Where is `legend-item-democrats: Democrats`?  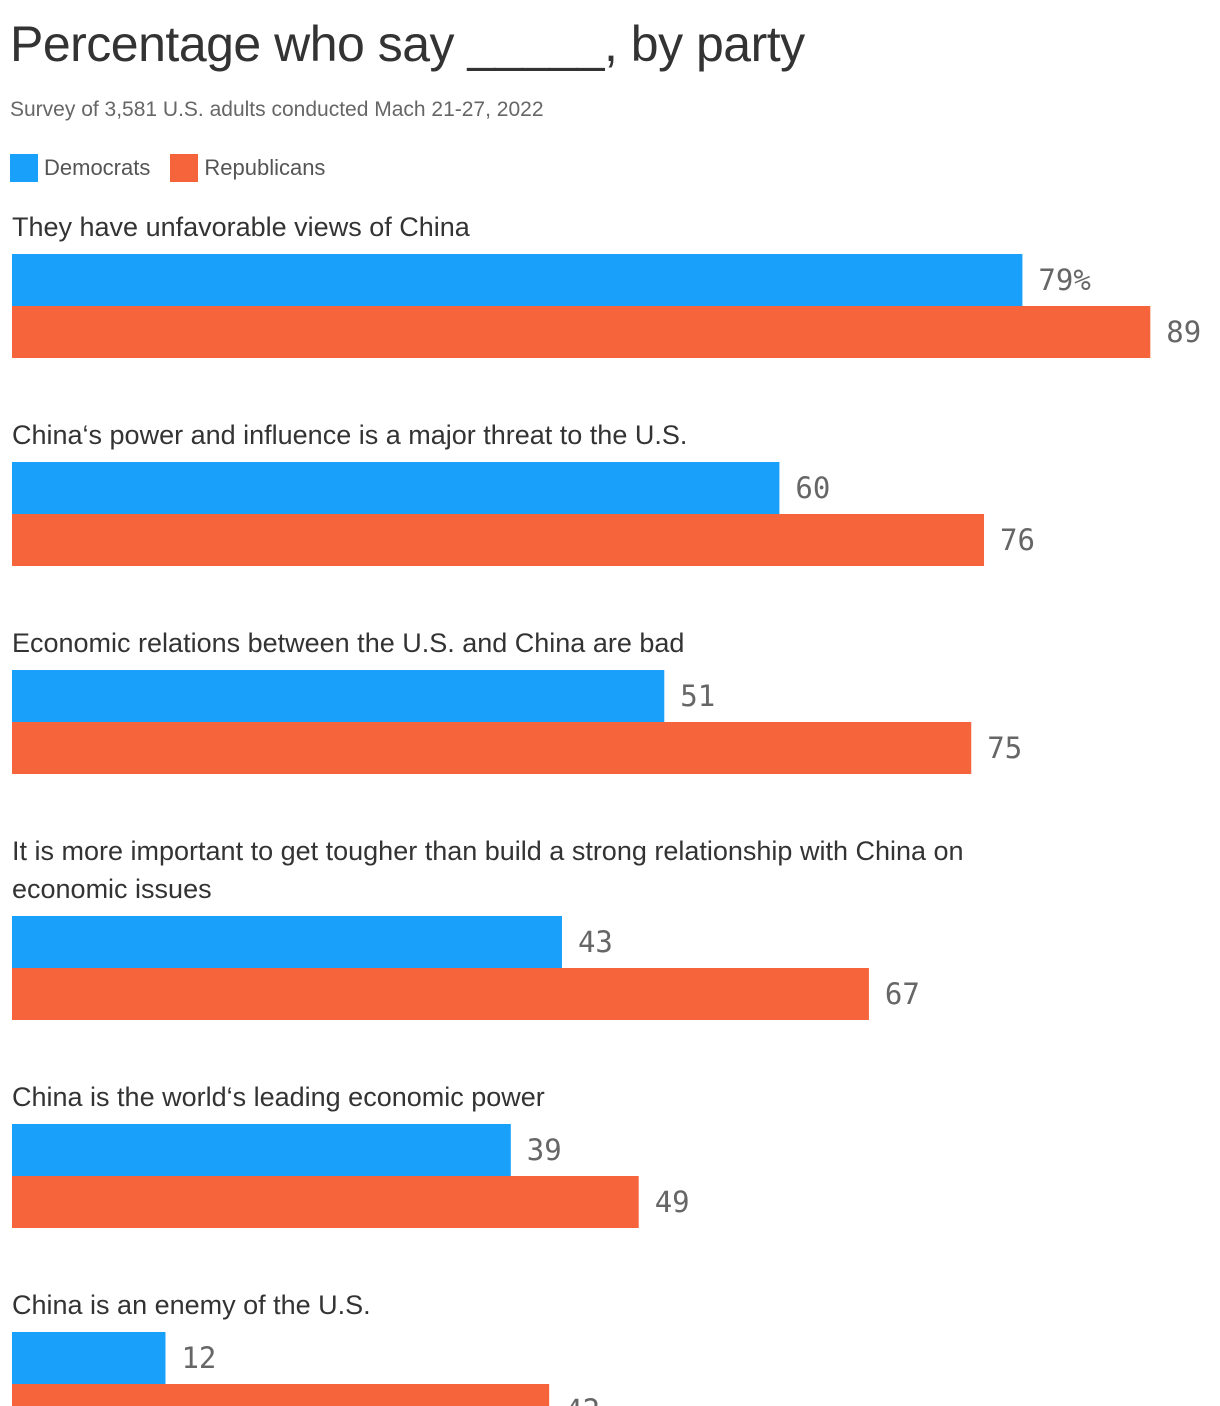 legend-item-democrats: Democrats is located at coordinates (80, 168).